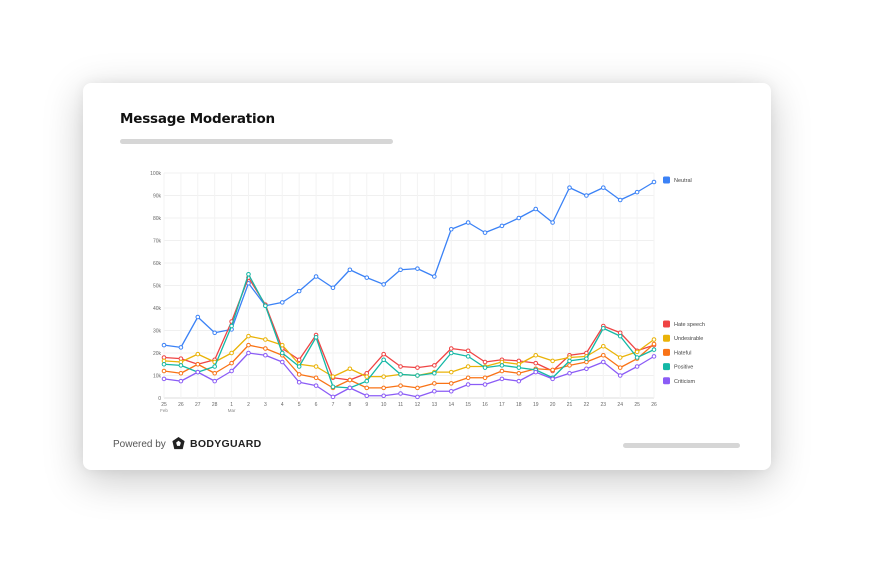 This screenshot has width=871, height=570. What do you see at coordinates (178, 443) in the screenshot?
I see `bodyguard-logo-icon` at bounding box center [178, 443].